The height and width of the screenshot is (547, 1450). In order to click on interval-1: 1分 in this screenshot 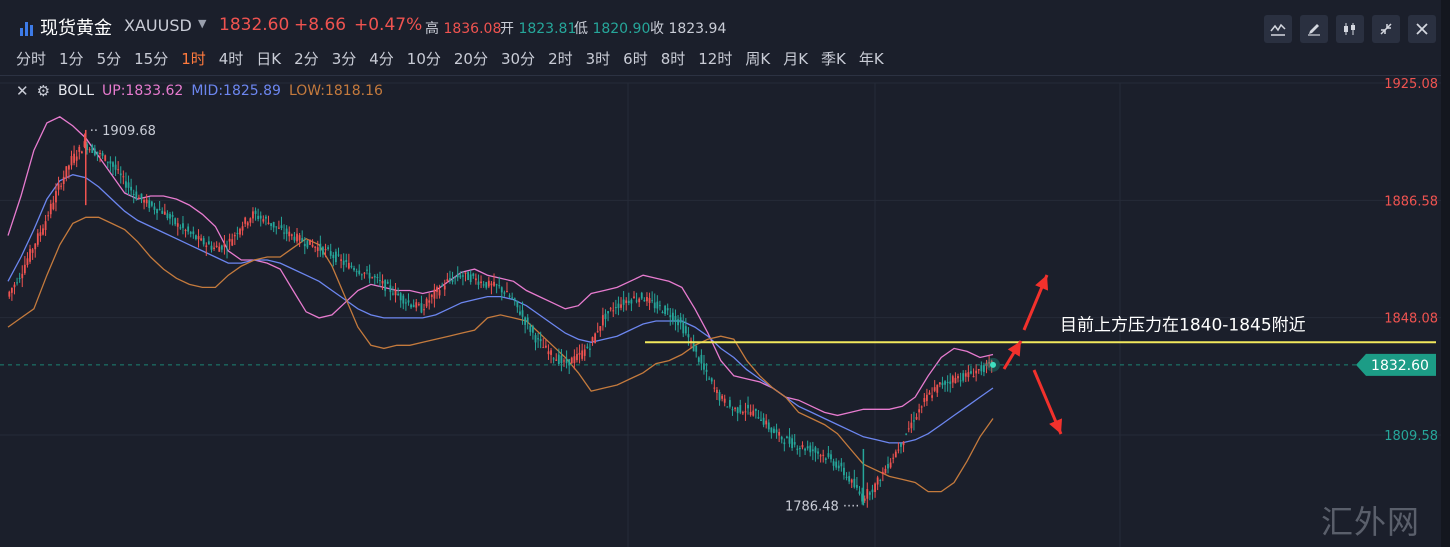, I will do `click(71, 58)`.